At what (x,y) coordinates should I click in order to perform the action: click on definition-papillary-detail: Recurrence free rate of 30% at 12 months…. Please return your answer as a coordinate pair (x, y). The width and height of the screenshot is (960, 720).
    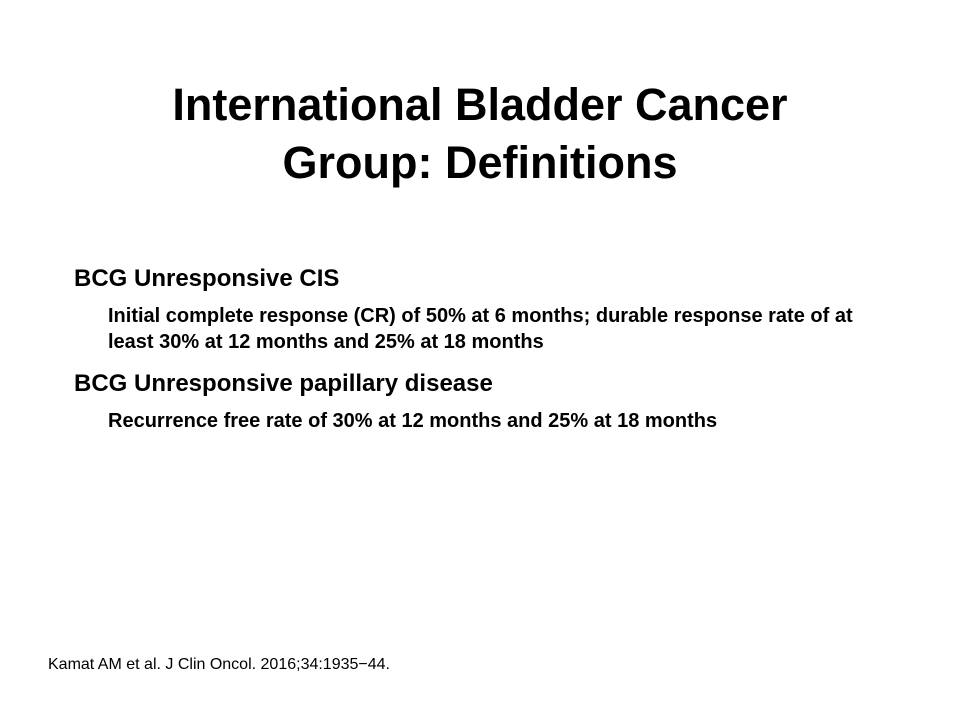
    Looking at the image, I should click on (413, 421).